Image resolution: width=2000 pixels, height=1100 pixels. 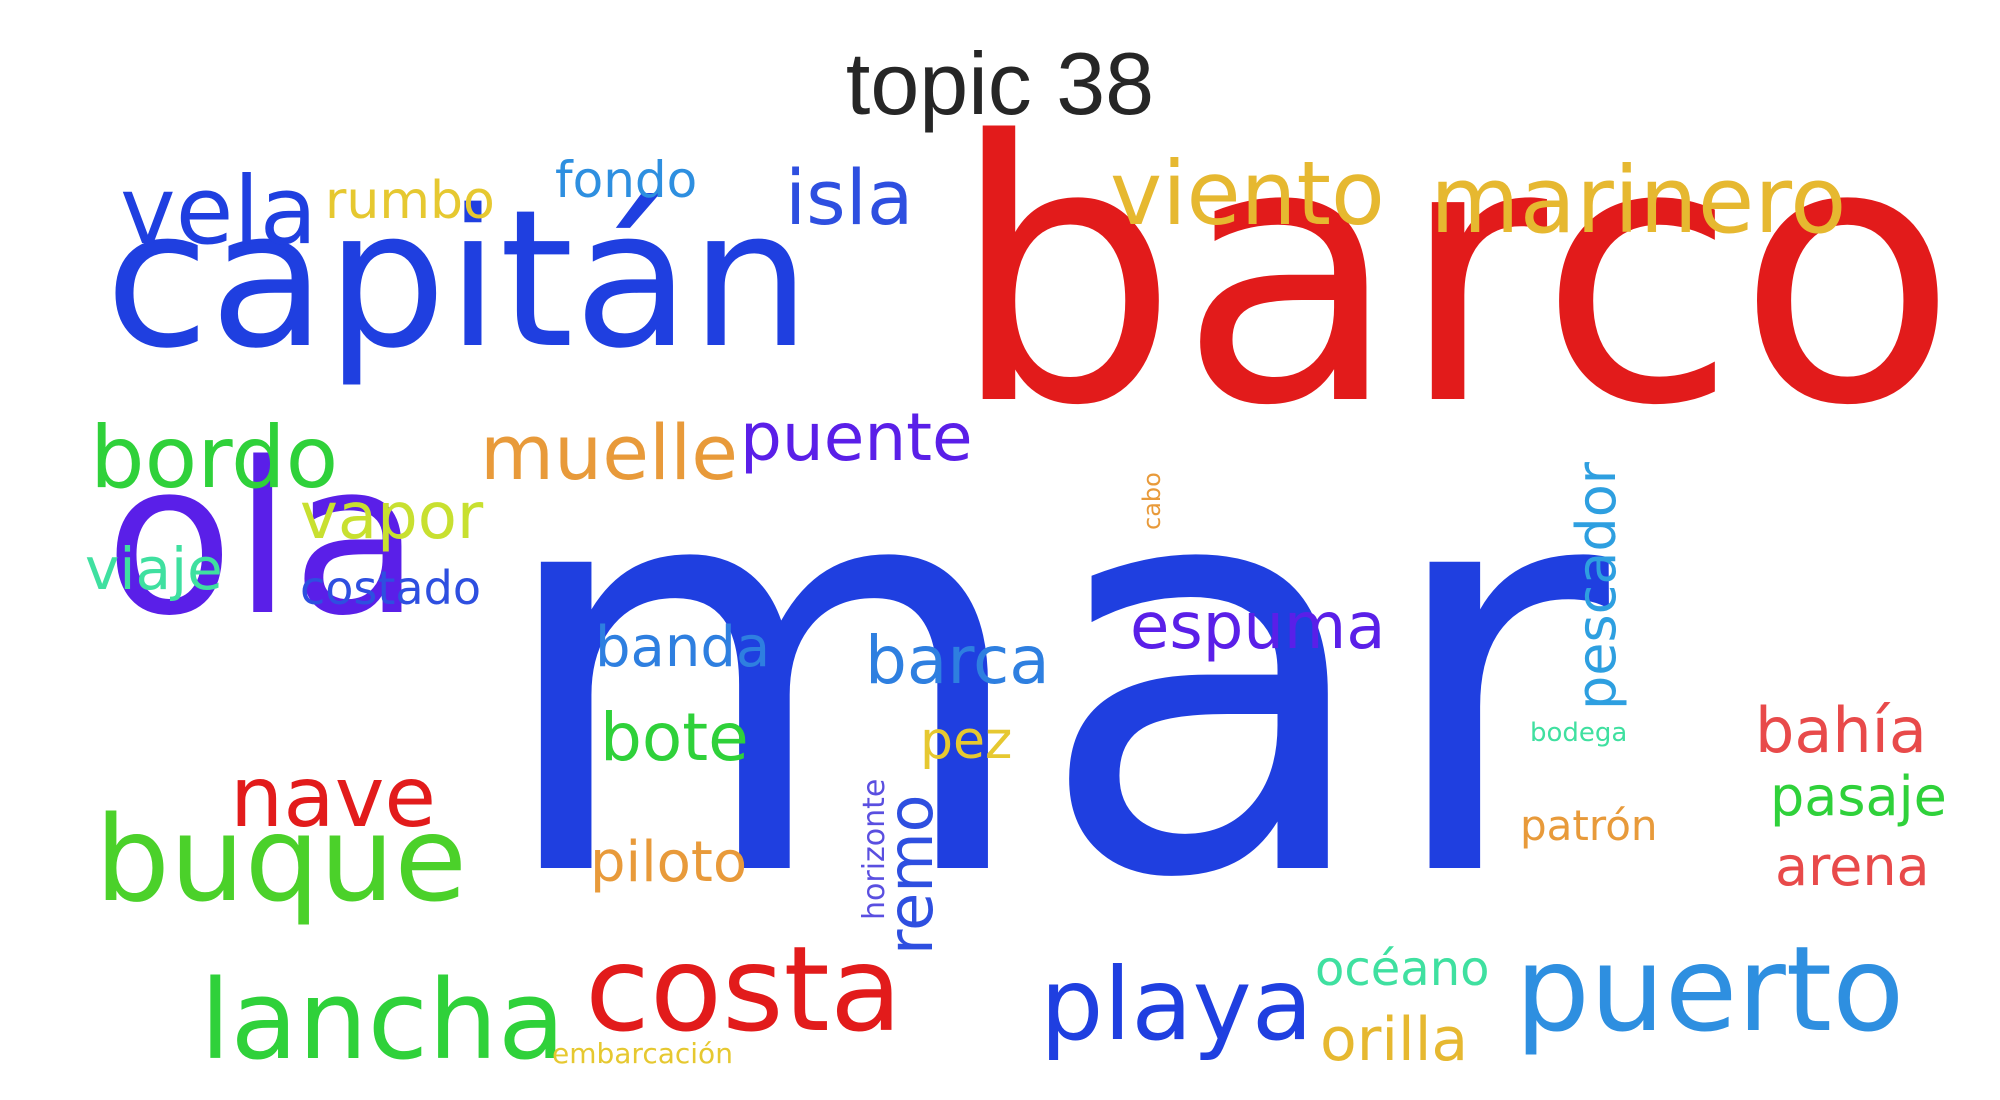 What do you see at coordinates (219, 211) in the screenshot?
I see `cloud-word: vela` at bounding box center [219, 211].